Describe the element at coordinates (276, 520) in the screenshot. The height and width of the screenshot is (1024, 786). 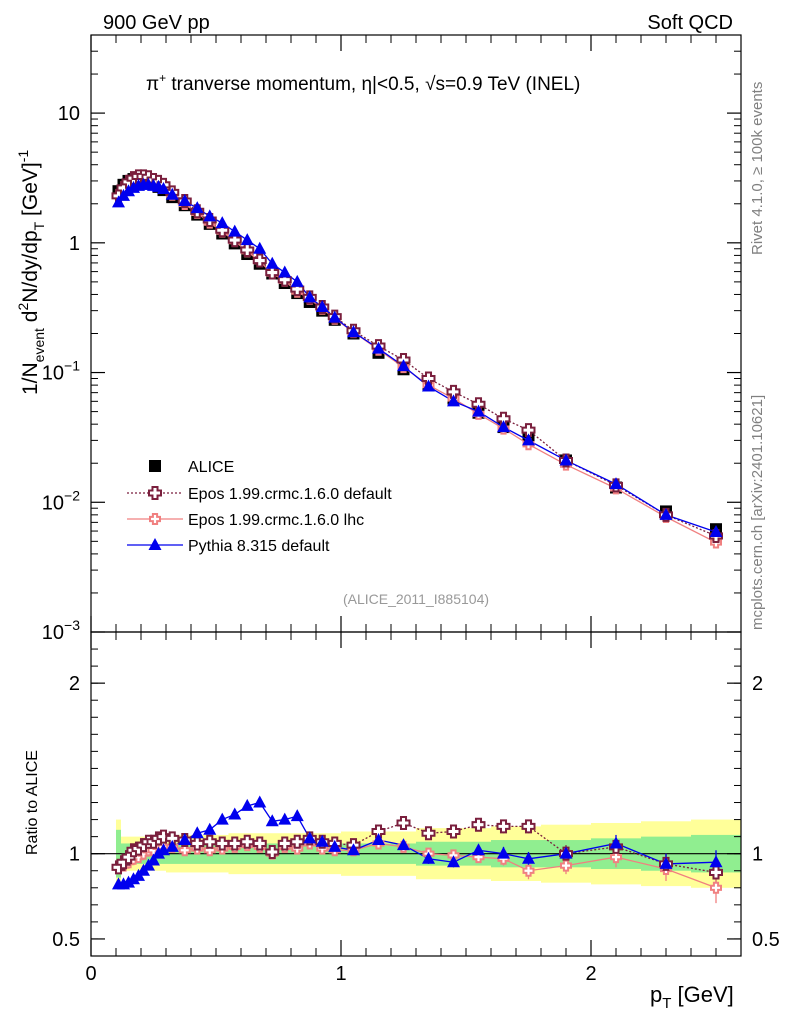
I see `legend-label: Epos 1.99.crmc.1.6.0 lhc` at that location.